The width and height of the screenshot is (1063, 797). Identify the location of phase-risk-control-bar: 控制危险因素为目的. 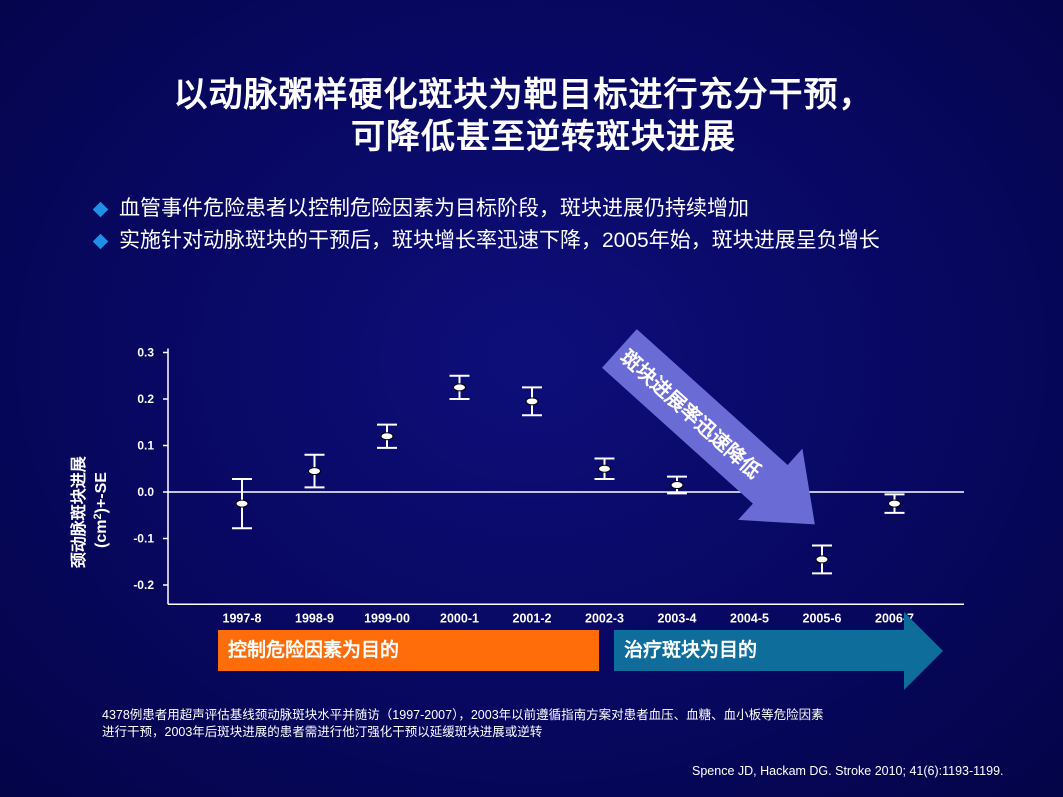
(408, 650).